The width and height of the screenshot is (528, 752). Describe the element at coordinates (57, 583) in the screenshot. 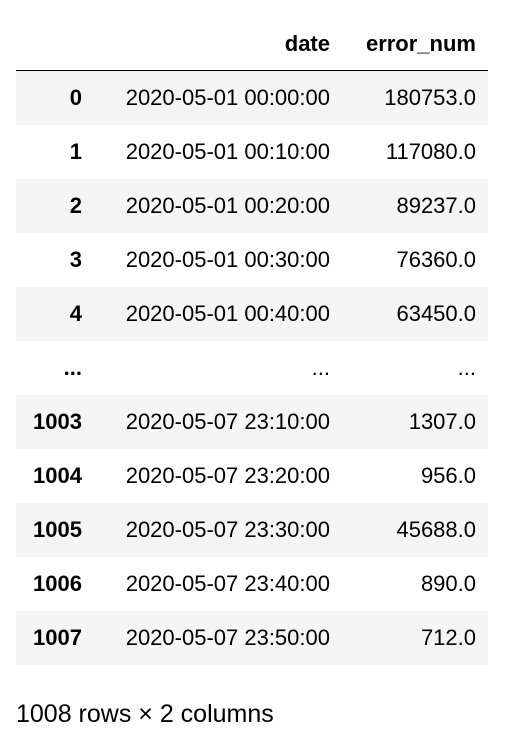

I see `row-index: 1006` at that location.